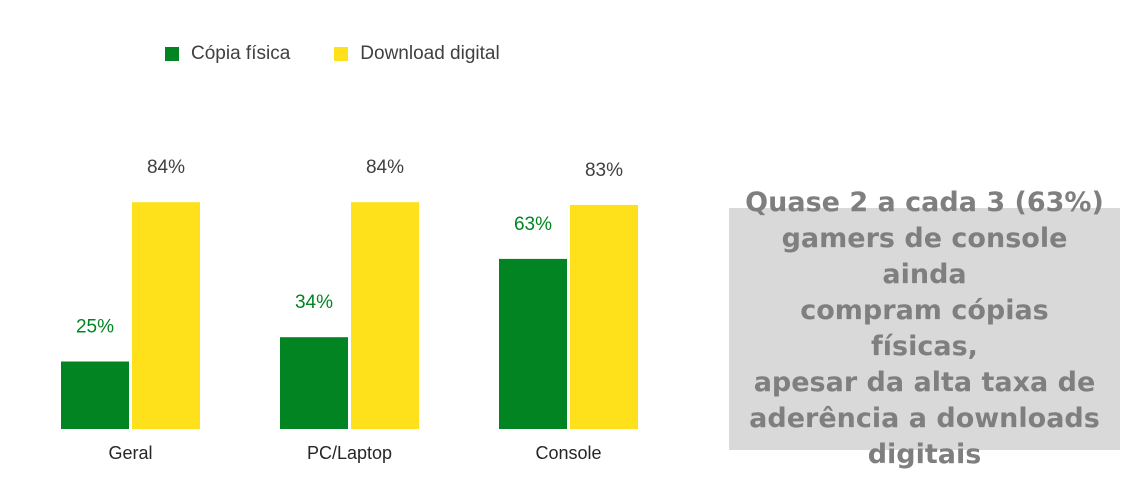 The width and height of the screenshot is (1130, 494). What do you see at coordinates (172, 54) in the screenshot?
I see `legend-swatch-copia-fisica` at bounding box center [172, 54].